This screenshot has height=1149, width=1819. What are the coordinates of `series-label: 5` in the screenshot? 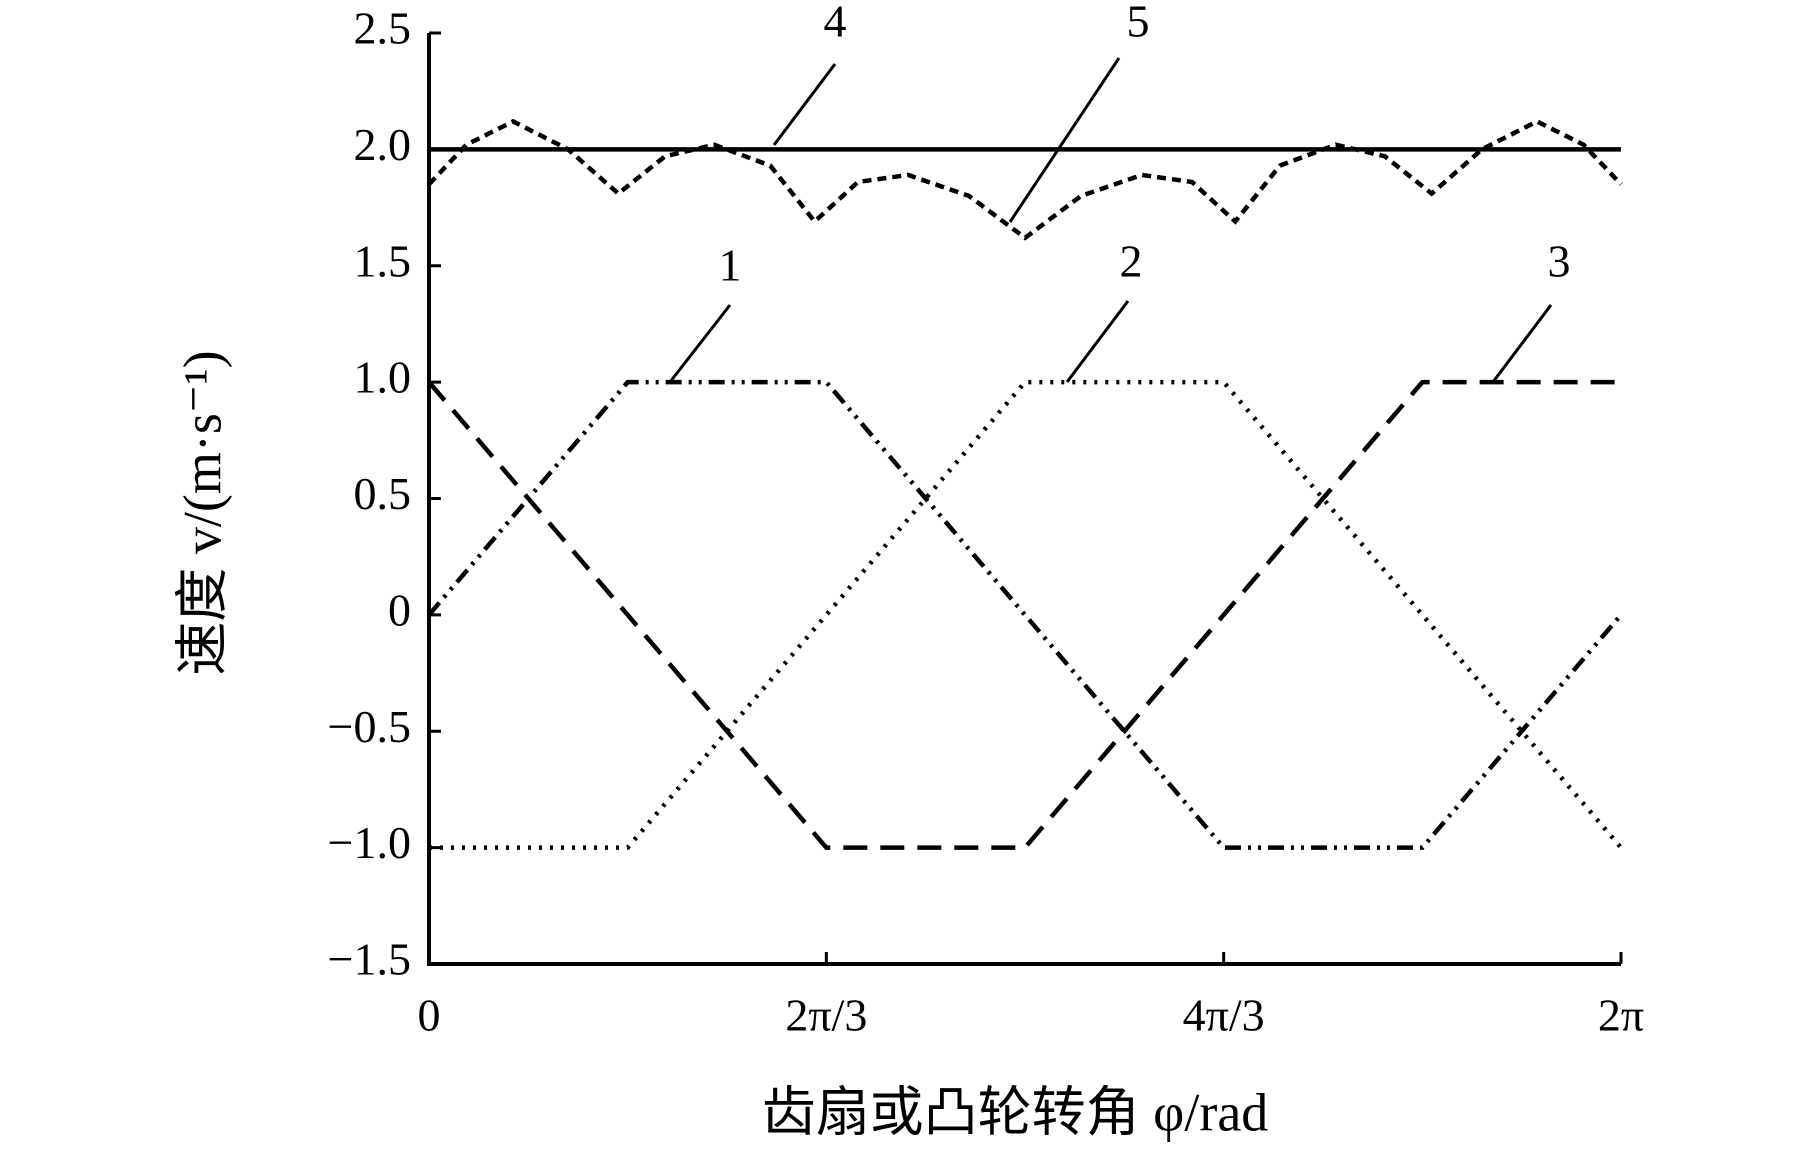 It's located at (1138, 23).